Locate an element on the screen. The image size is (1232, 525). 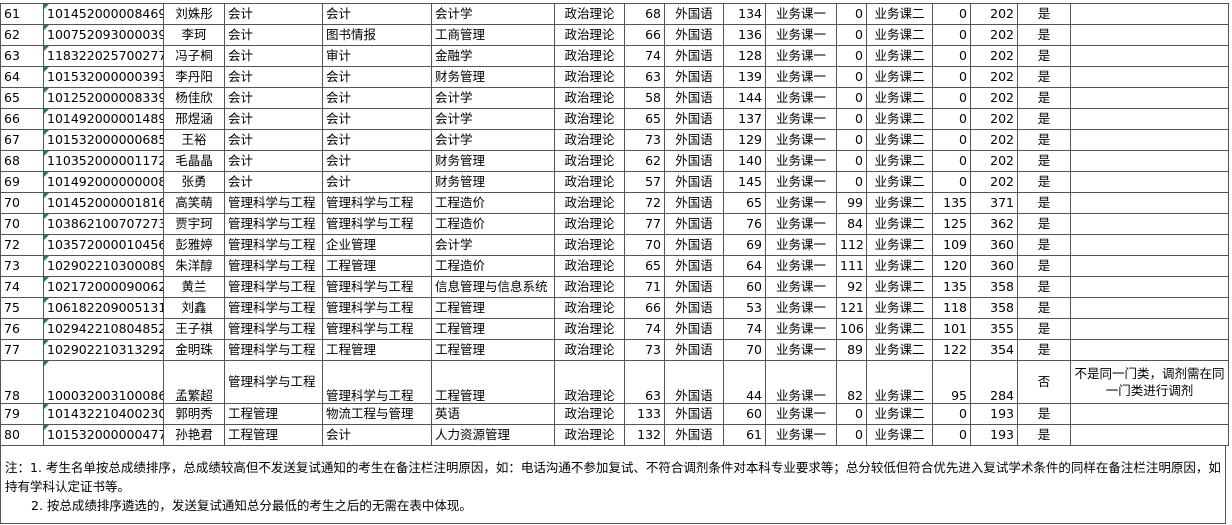
score-4: 125 is located at coordinates (951, 224).